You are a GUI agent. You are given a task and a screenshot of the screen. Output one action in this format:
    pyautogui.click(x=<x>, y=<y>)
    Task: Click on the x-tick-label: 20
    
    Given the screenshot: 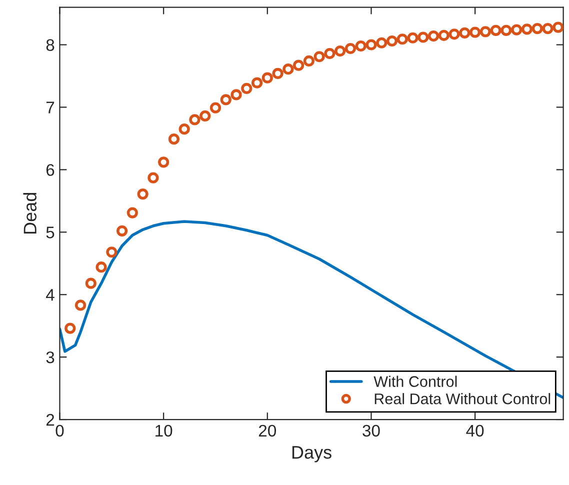 What is the action you would take?
    pyautogui.click(x=267, y=430)
    